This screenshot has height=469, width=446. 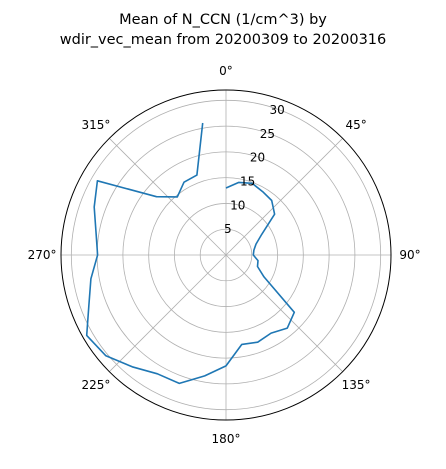 What do you see at coordinates (228, 229) in the screenshot?
I see `r-tick-label-5: 5` at bounding box center [228, 229].